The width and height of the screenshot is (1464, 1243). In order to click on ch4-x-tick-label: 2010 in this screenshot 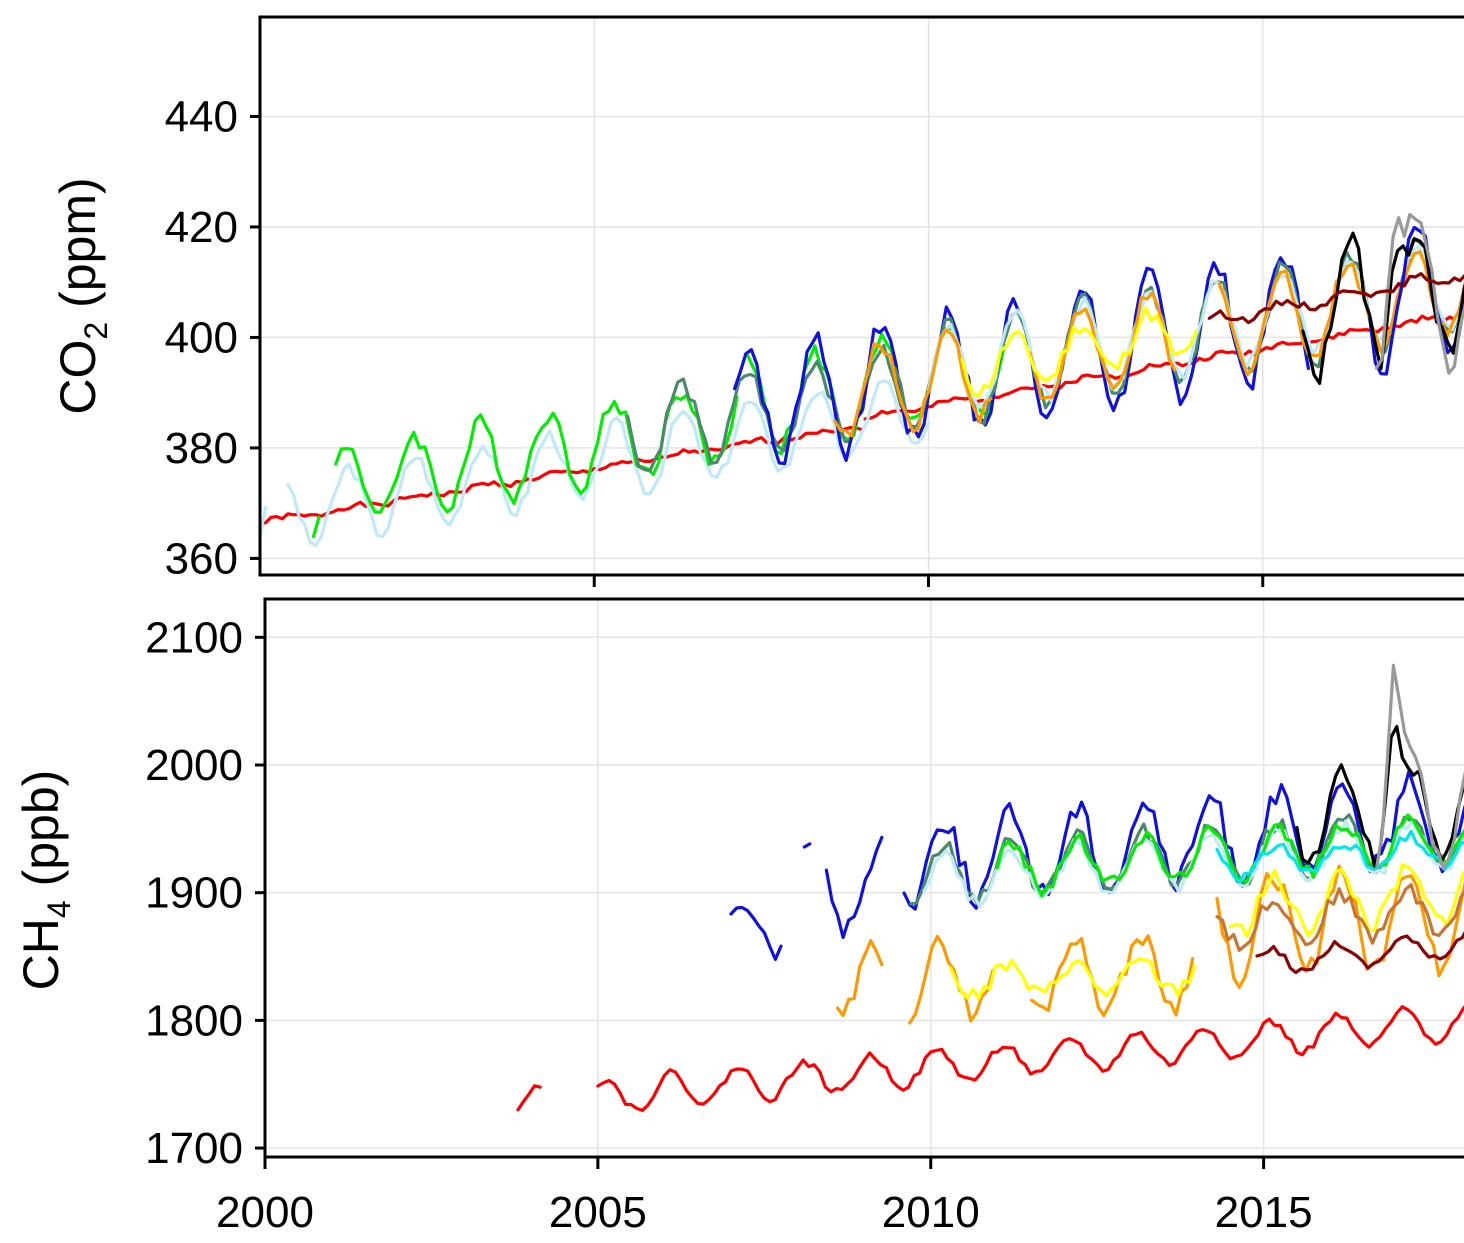, I will do `click(931, 1212)`.